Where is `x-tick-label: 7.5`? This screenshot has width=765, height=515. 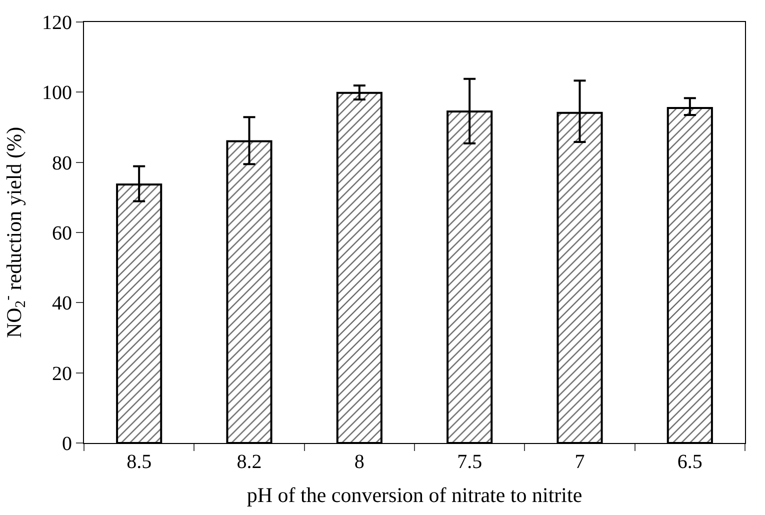 x-tick-label: 7.5 is located at coordinates (469, 462).